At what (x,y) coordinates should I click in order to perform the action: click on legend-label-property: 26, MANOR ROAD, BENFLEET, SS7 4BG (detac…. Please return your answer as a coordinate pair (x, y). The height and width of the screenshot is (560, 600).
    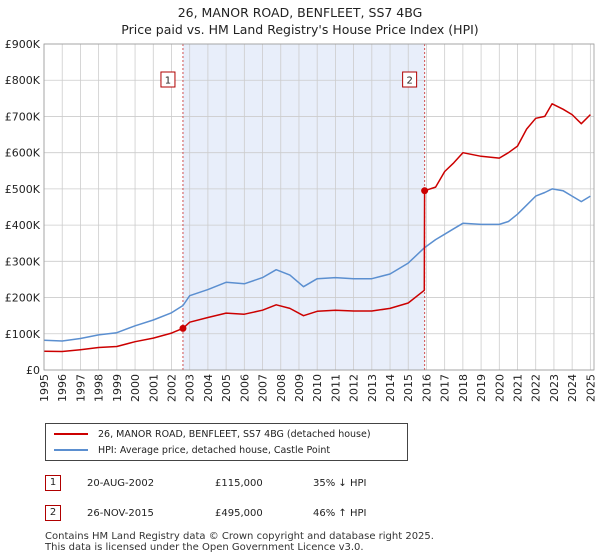
    Looking at the image, I should click on (234, 434).